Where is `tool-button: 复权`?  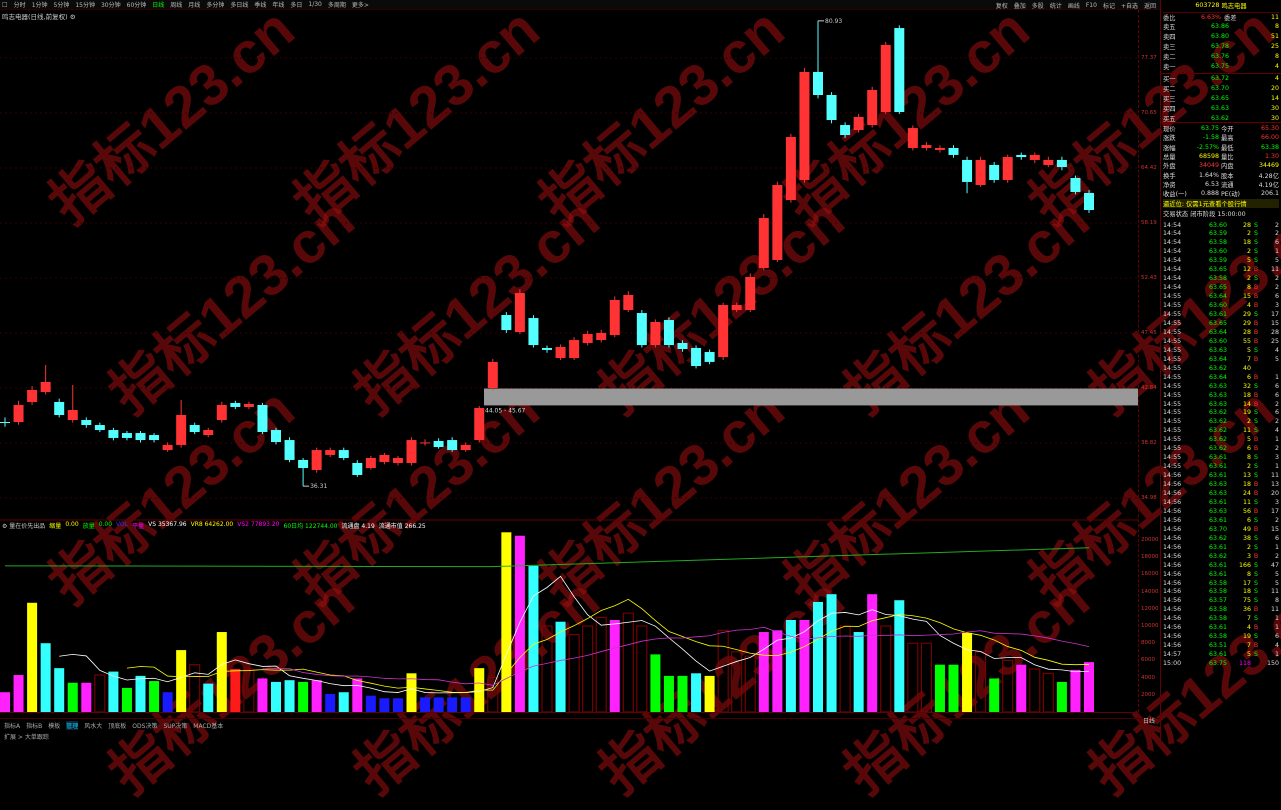 tool-button: 复权 is located at coordinates (1001, 6).